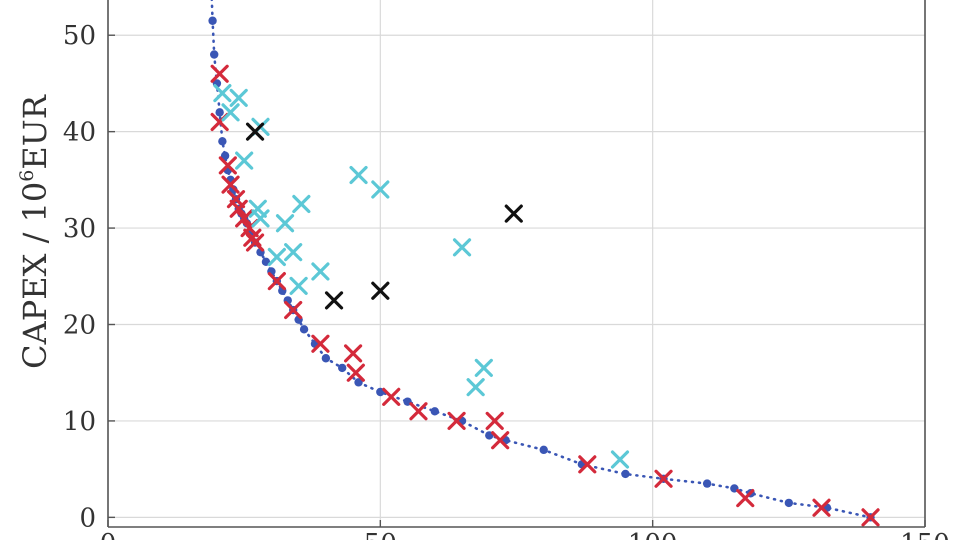  What do you see at coordinates (27, 176) in the screenshot?
I see `y-axis-label-superscript: 6` at bounding box center [27, 176].